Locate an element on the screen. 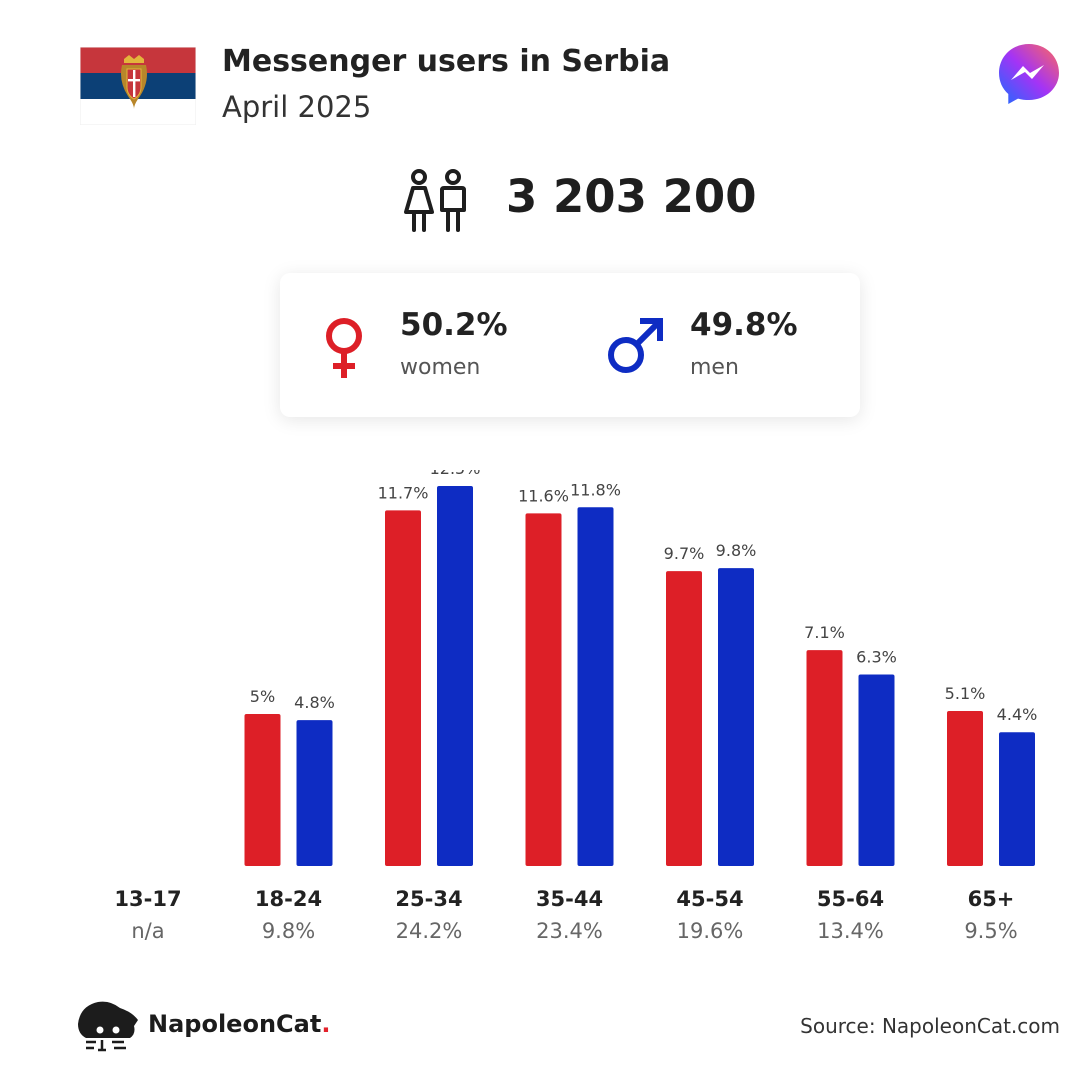 The width and height of the screenshot is (1080, 1080). brand-name-text: NapoleonCat is located at coordinates (235, 1024).